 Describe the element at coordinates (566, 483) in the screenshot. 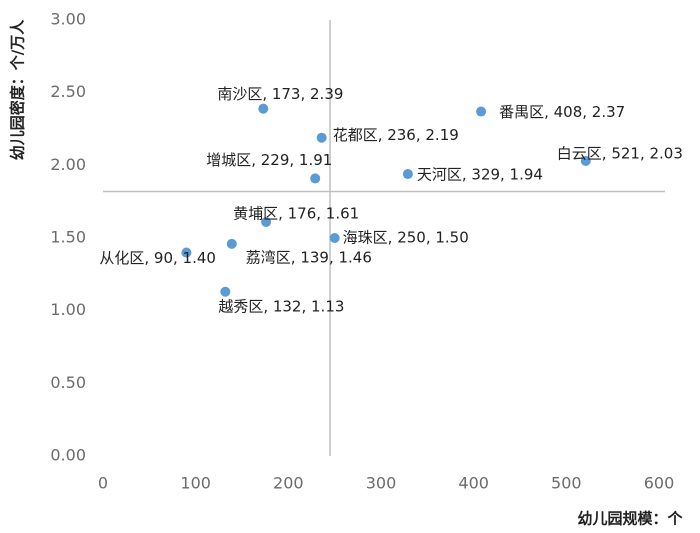

I see `x-tick-label: 500` at that location.